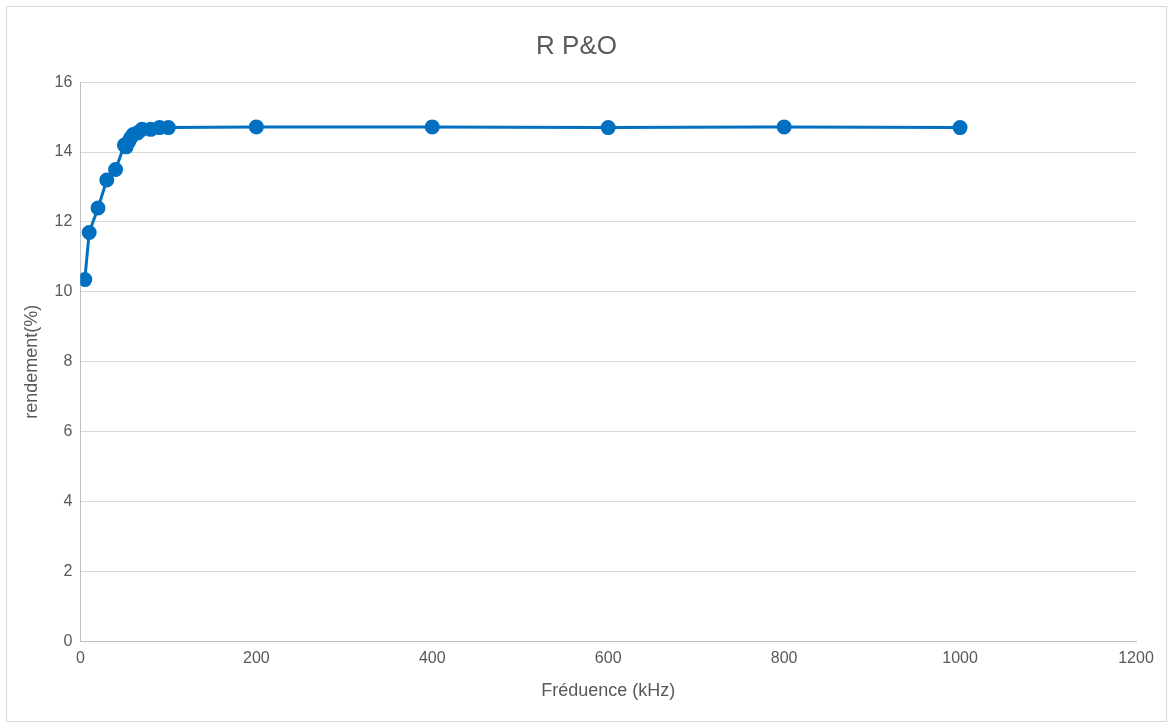  Describe the element at coordinates (63, 81) in the screenshot. I see `y-tick-label: 16` at that location.